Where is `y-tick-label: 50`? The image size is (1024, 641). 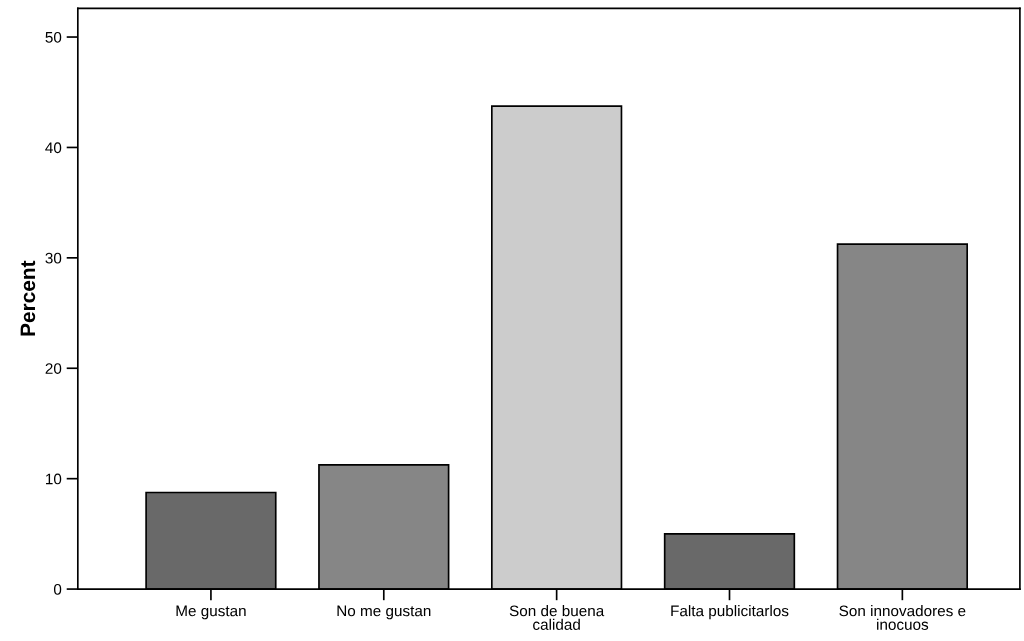 y-tick-label: 50 is located at coordinates (53, 37).